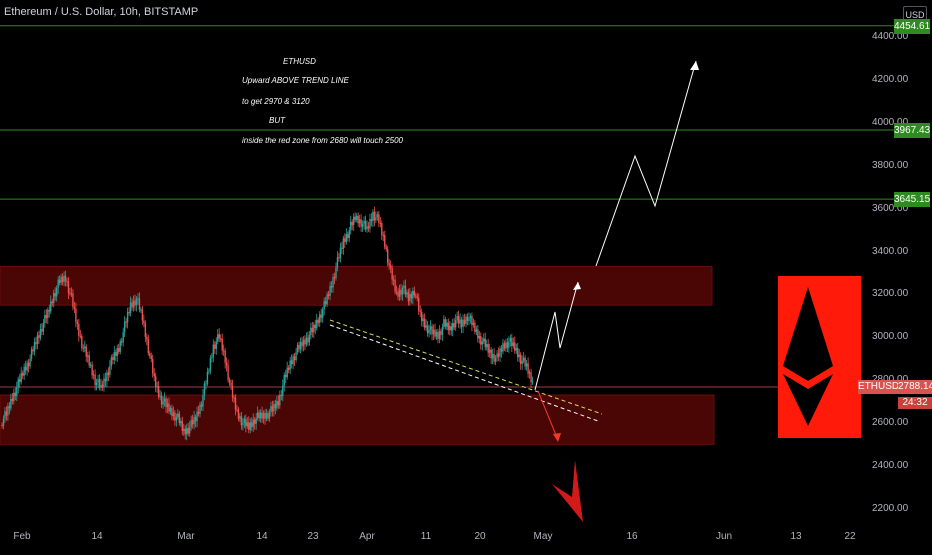 The height and width of the screenshot is (555, 932). What do you see at coordinates (186, 536) in the screenshot?
I see `x-tick-label: Mar` at bounding box center [186, 536].